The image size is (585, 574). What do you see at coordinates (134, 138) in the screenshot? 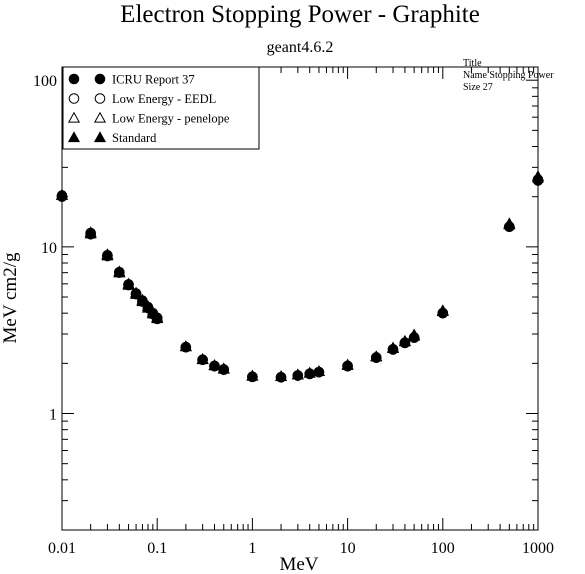
I see `legend-label: Standard` at bounding box center [134, 138].